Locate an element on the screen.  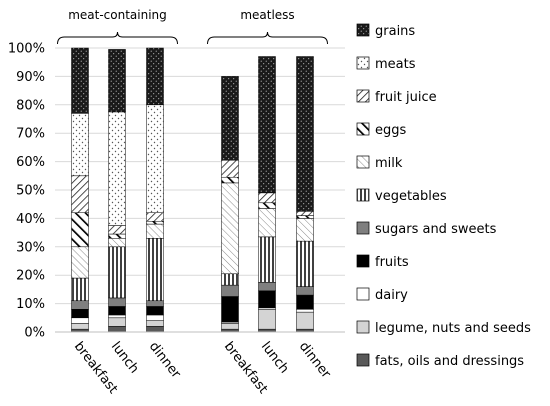
legend-label: vegetables is located at coordinates (411, 196).